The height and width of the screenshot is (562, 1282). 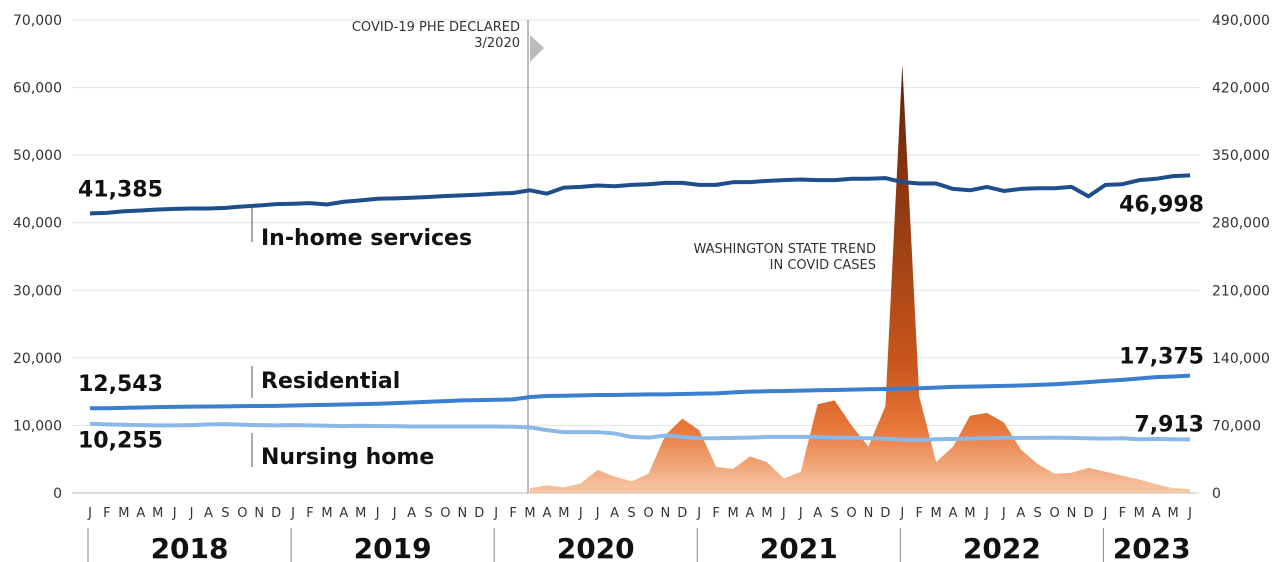 I want to click on y-tick-label: 0, so click(x=57, y=494).